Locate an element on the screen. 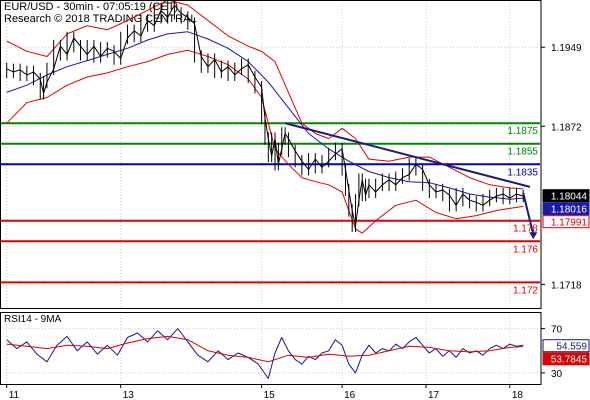  badge-last-price: 1.18044 is located at coordinates (569, 197).